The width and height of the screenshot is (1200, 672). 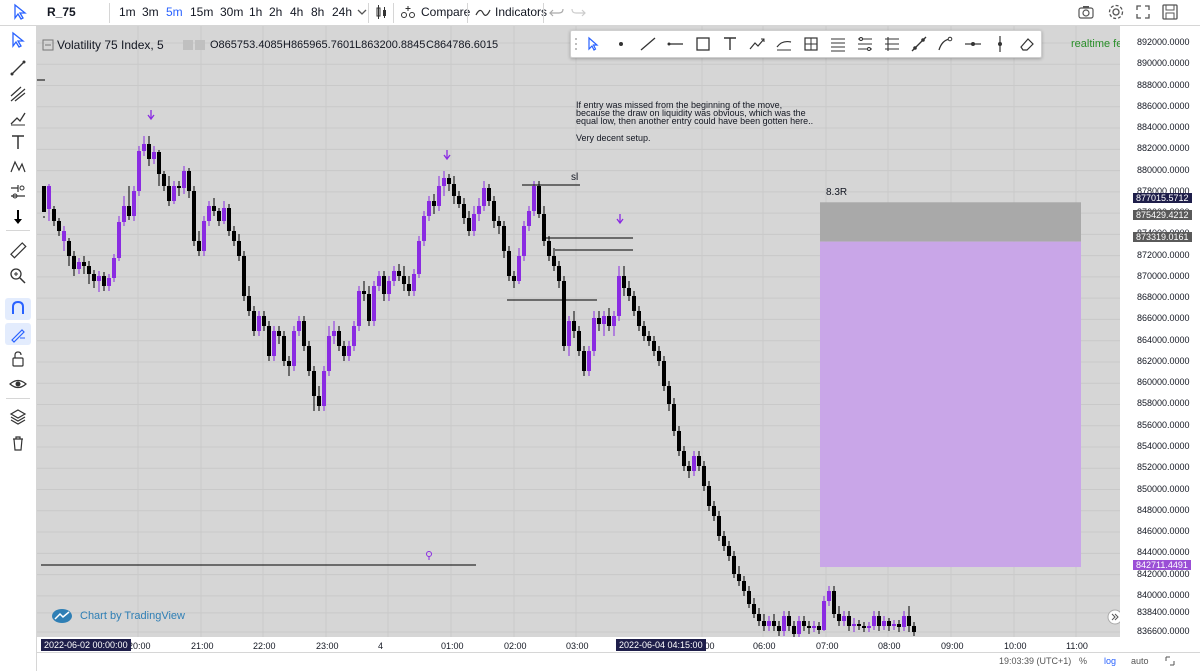 I want to click on scroll-to-realtime-icon, so click(x=1113, y=617).